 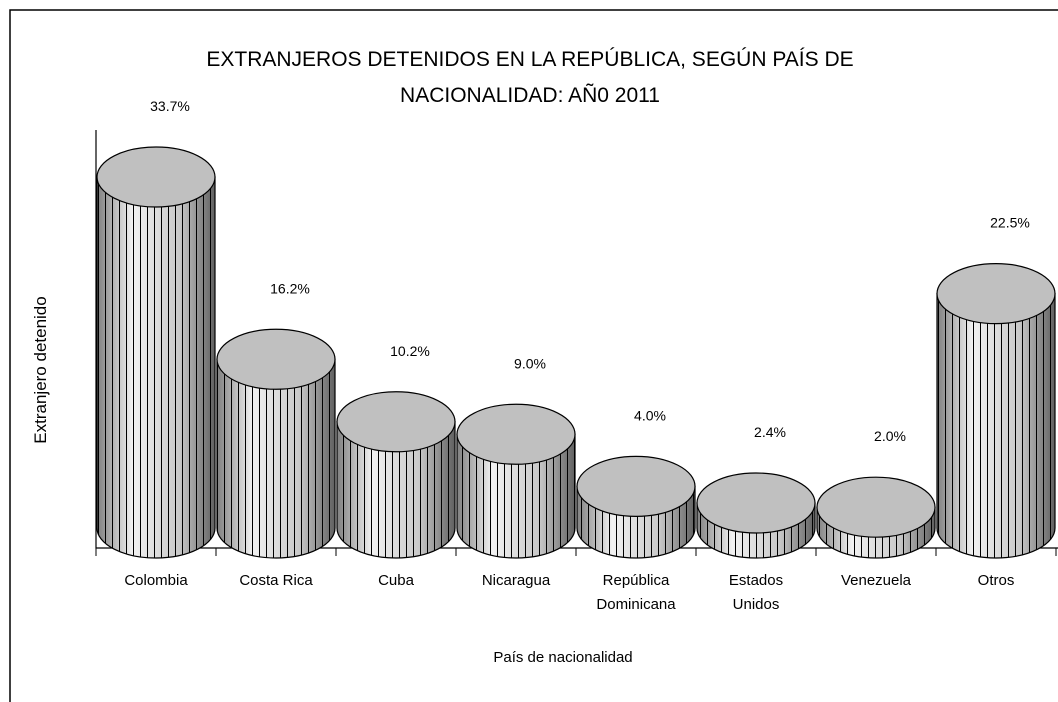 What do you see at coordinates (530, 363) in the screenshot?
I see `value-label: 9.0%` at bounding box center [530, 363].